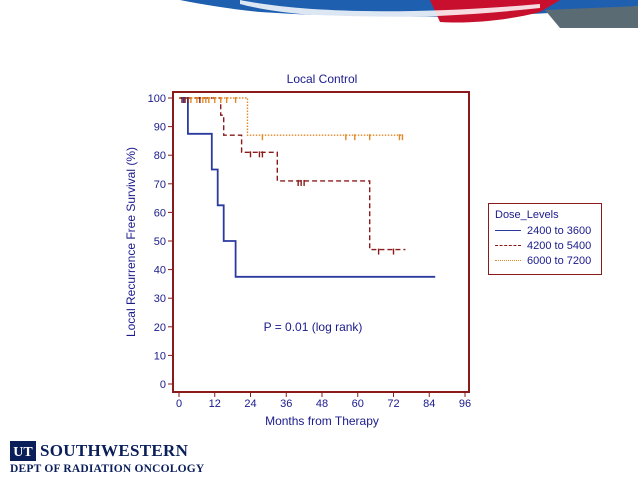 The image size is (638, 479). Describe the element at coordinates (559, 230) in the screenshot. I see `legend-label: 2400 to 3600` at that location.